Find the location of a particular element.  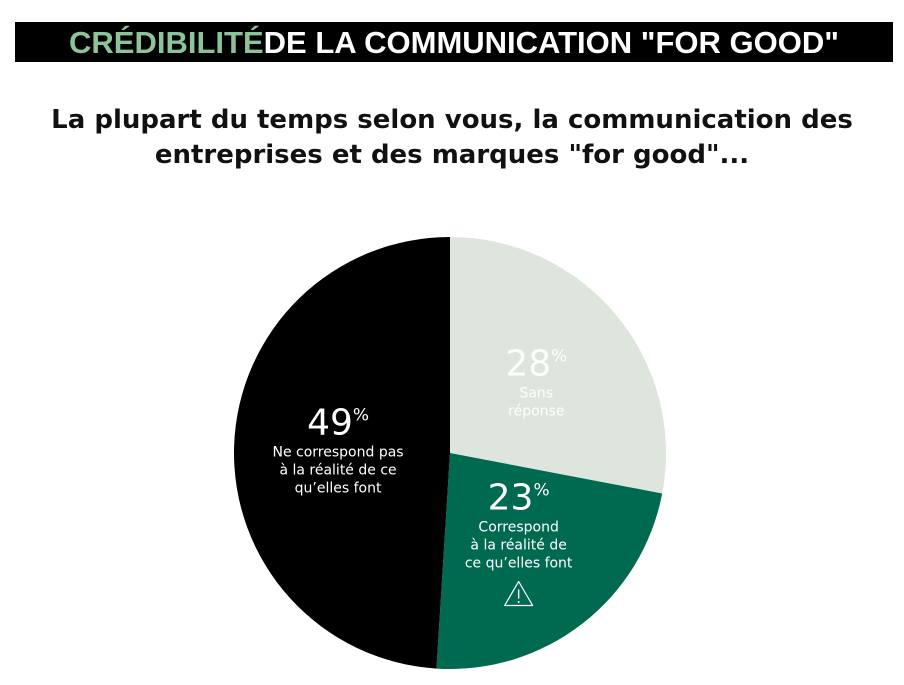

slice-category-label: Ne correspond pas is located at coordinates (338, 452).